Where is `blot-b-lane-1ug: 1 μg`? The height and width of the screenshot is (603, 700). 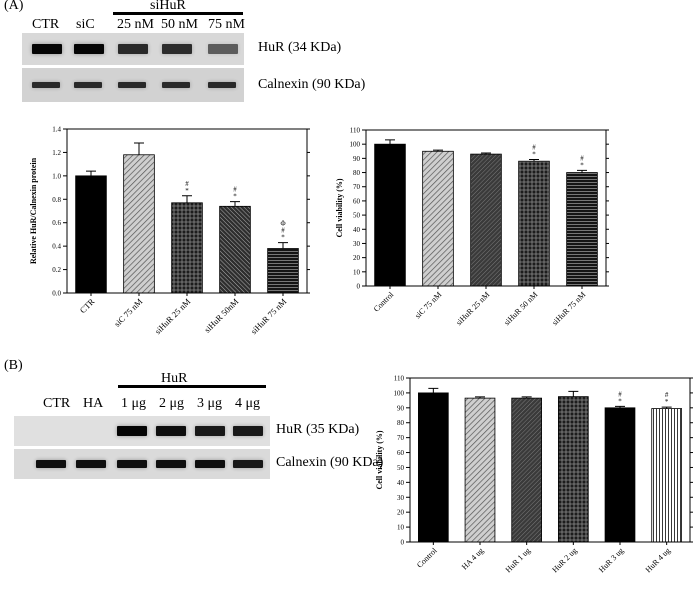
blot-b-lane-1ug: 1 μg is located at coordinates (134, 403).